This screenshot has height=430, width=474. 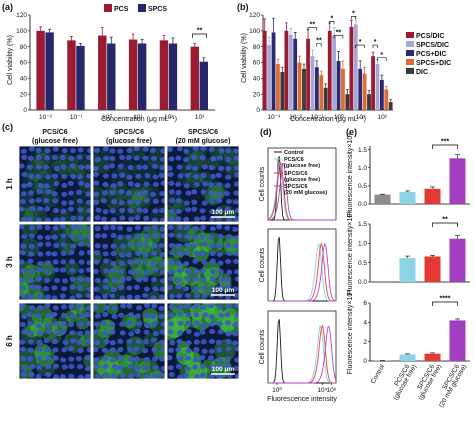 I want to click on x-tick-label: 10⁶, so click(x=332, y=390).